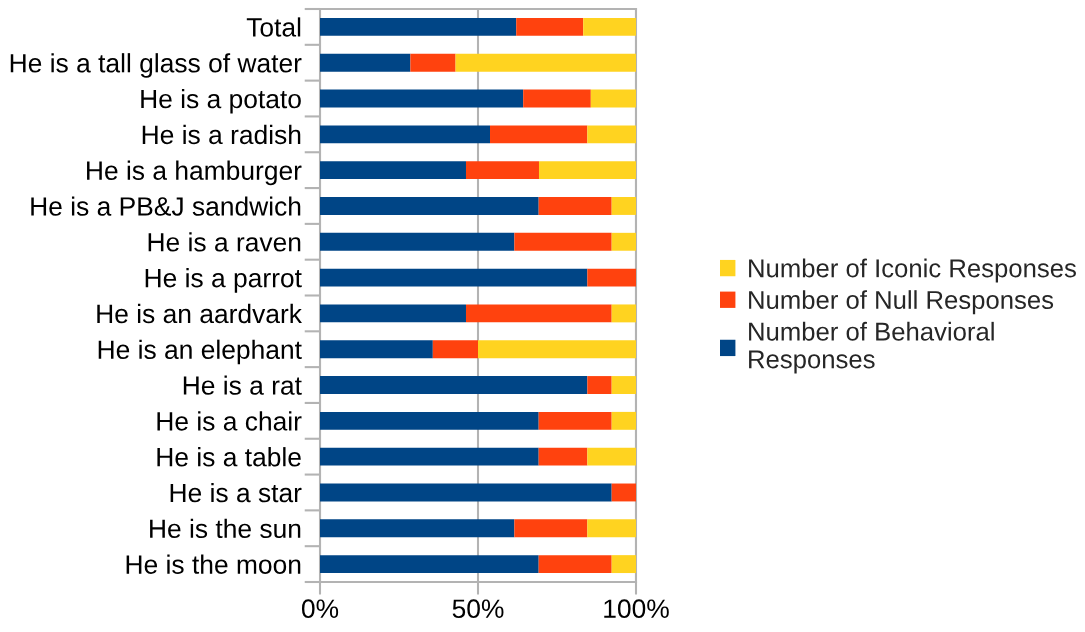 The width and height of the screenshot is (1085, 632). What do you see at coordinates (194, 173) in the screenshot?
I see `y-tick-label: He is a hamburger` at bounding box center [194, 173].